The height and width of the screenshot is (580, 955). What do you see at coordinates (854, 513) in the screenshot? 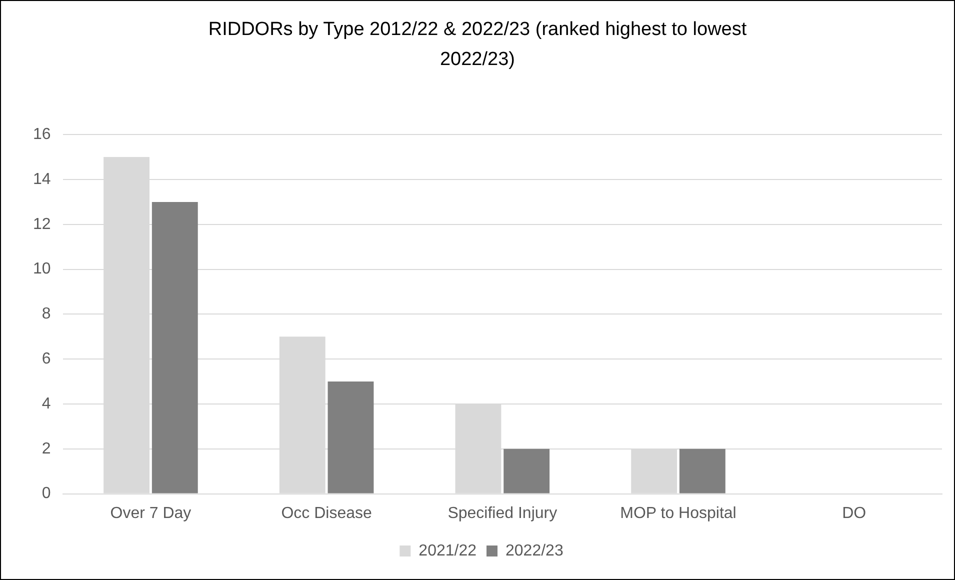
I see `x-tick-label: DO` at bounding box center [854, 513].